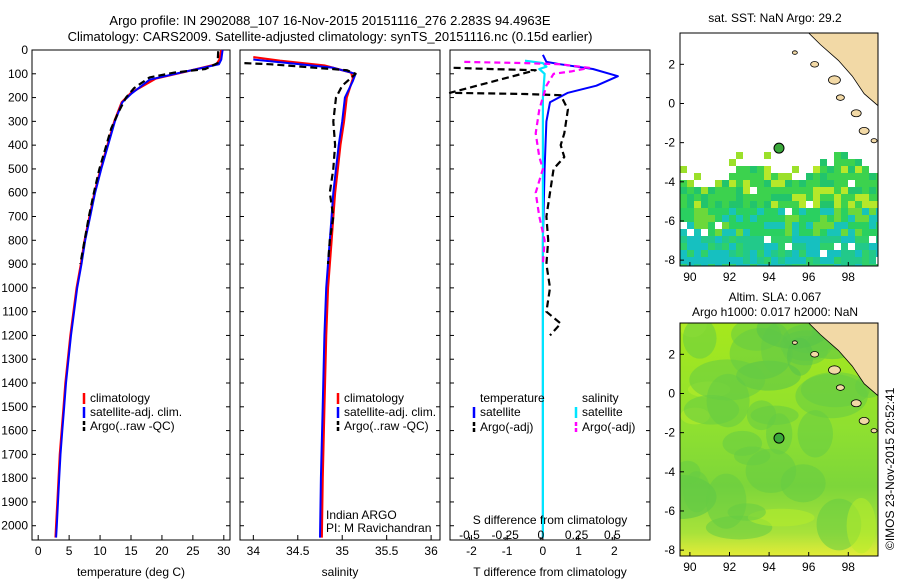 The width and height of the screenshot is (900, 580). Describe the element at coordinates (18, 217) in the screenshot. I see `depth-tick-label: 700` at that location.